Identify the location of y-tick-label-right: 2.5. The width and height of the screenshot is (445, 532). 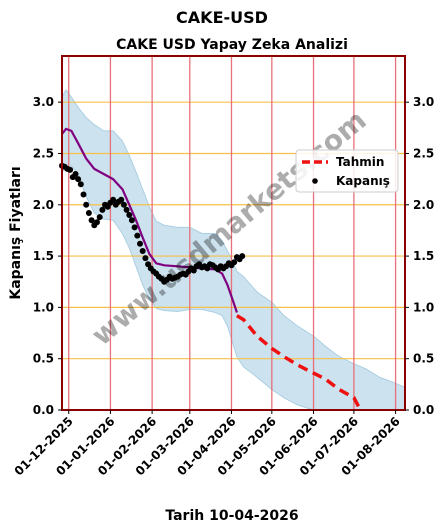
(423, 153).